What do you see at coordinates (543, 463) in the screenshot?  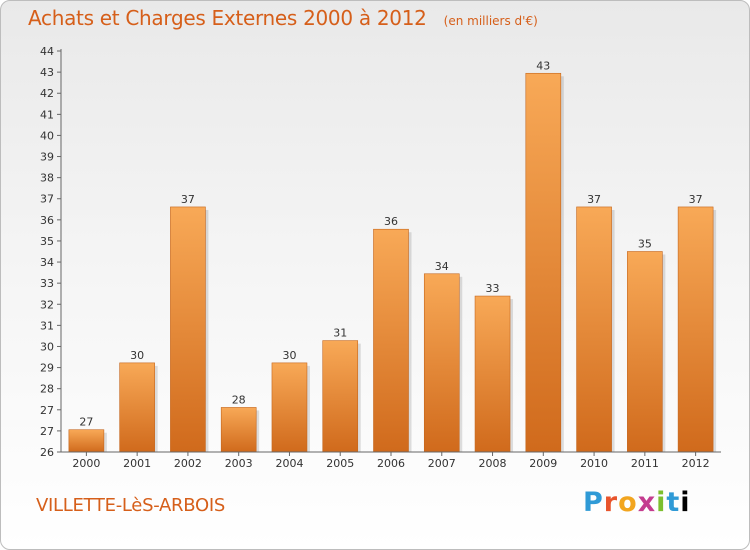 I see `x-tick-label: 2009` at bounding box center [543, 463].